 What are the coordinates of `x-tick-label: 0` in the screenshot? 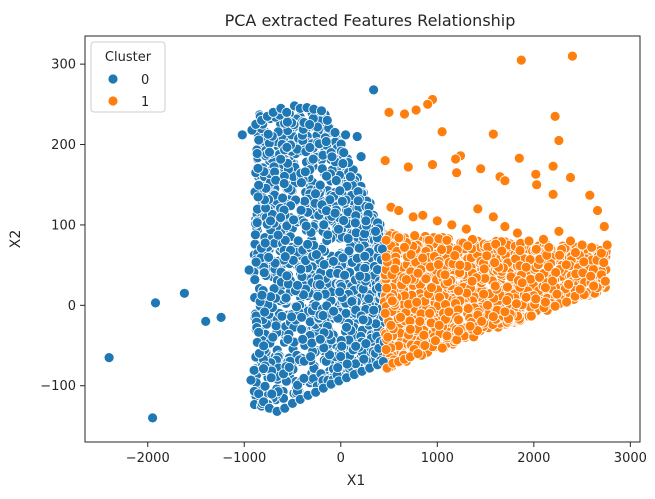 It's located at (341, 458).